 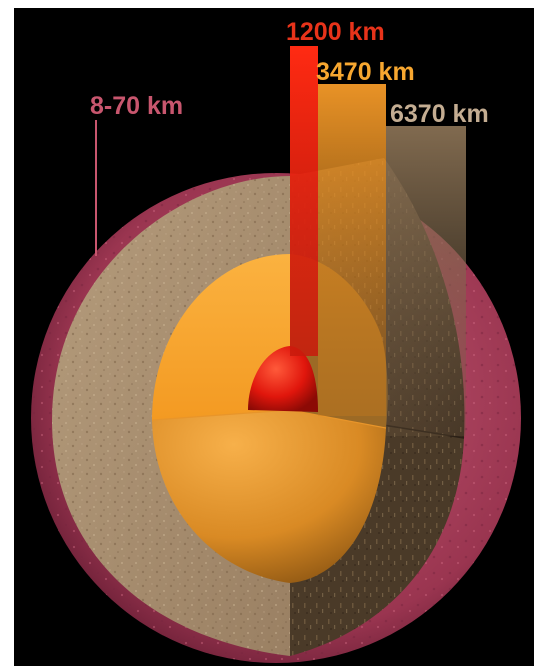 What do you see at coordinates (304, 201) in the screenshot?
I see `inner-core-bar` at bounding box center [304, 201].